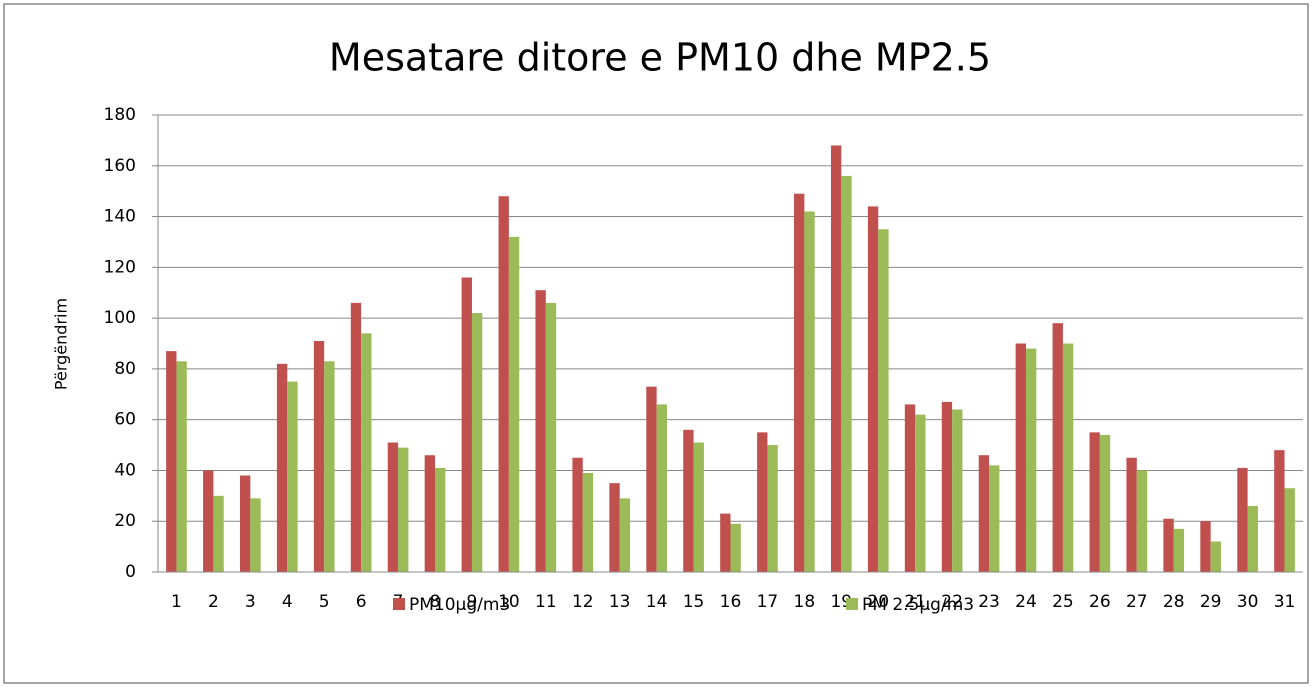 This screenshot has height=687, width=1312. Describe the element at coordinates (1174, 602) in the screenshot. I see `x-tick-label: 28` at that location.